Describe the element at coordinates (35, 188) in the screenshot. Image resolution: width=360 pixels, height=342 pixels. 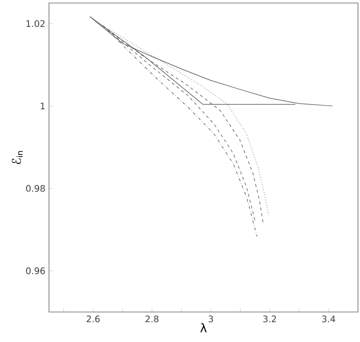
I see `y-tick-label: 0.98` at that location.